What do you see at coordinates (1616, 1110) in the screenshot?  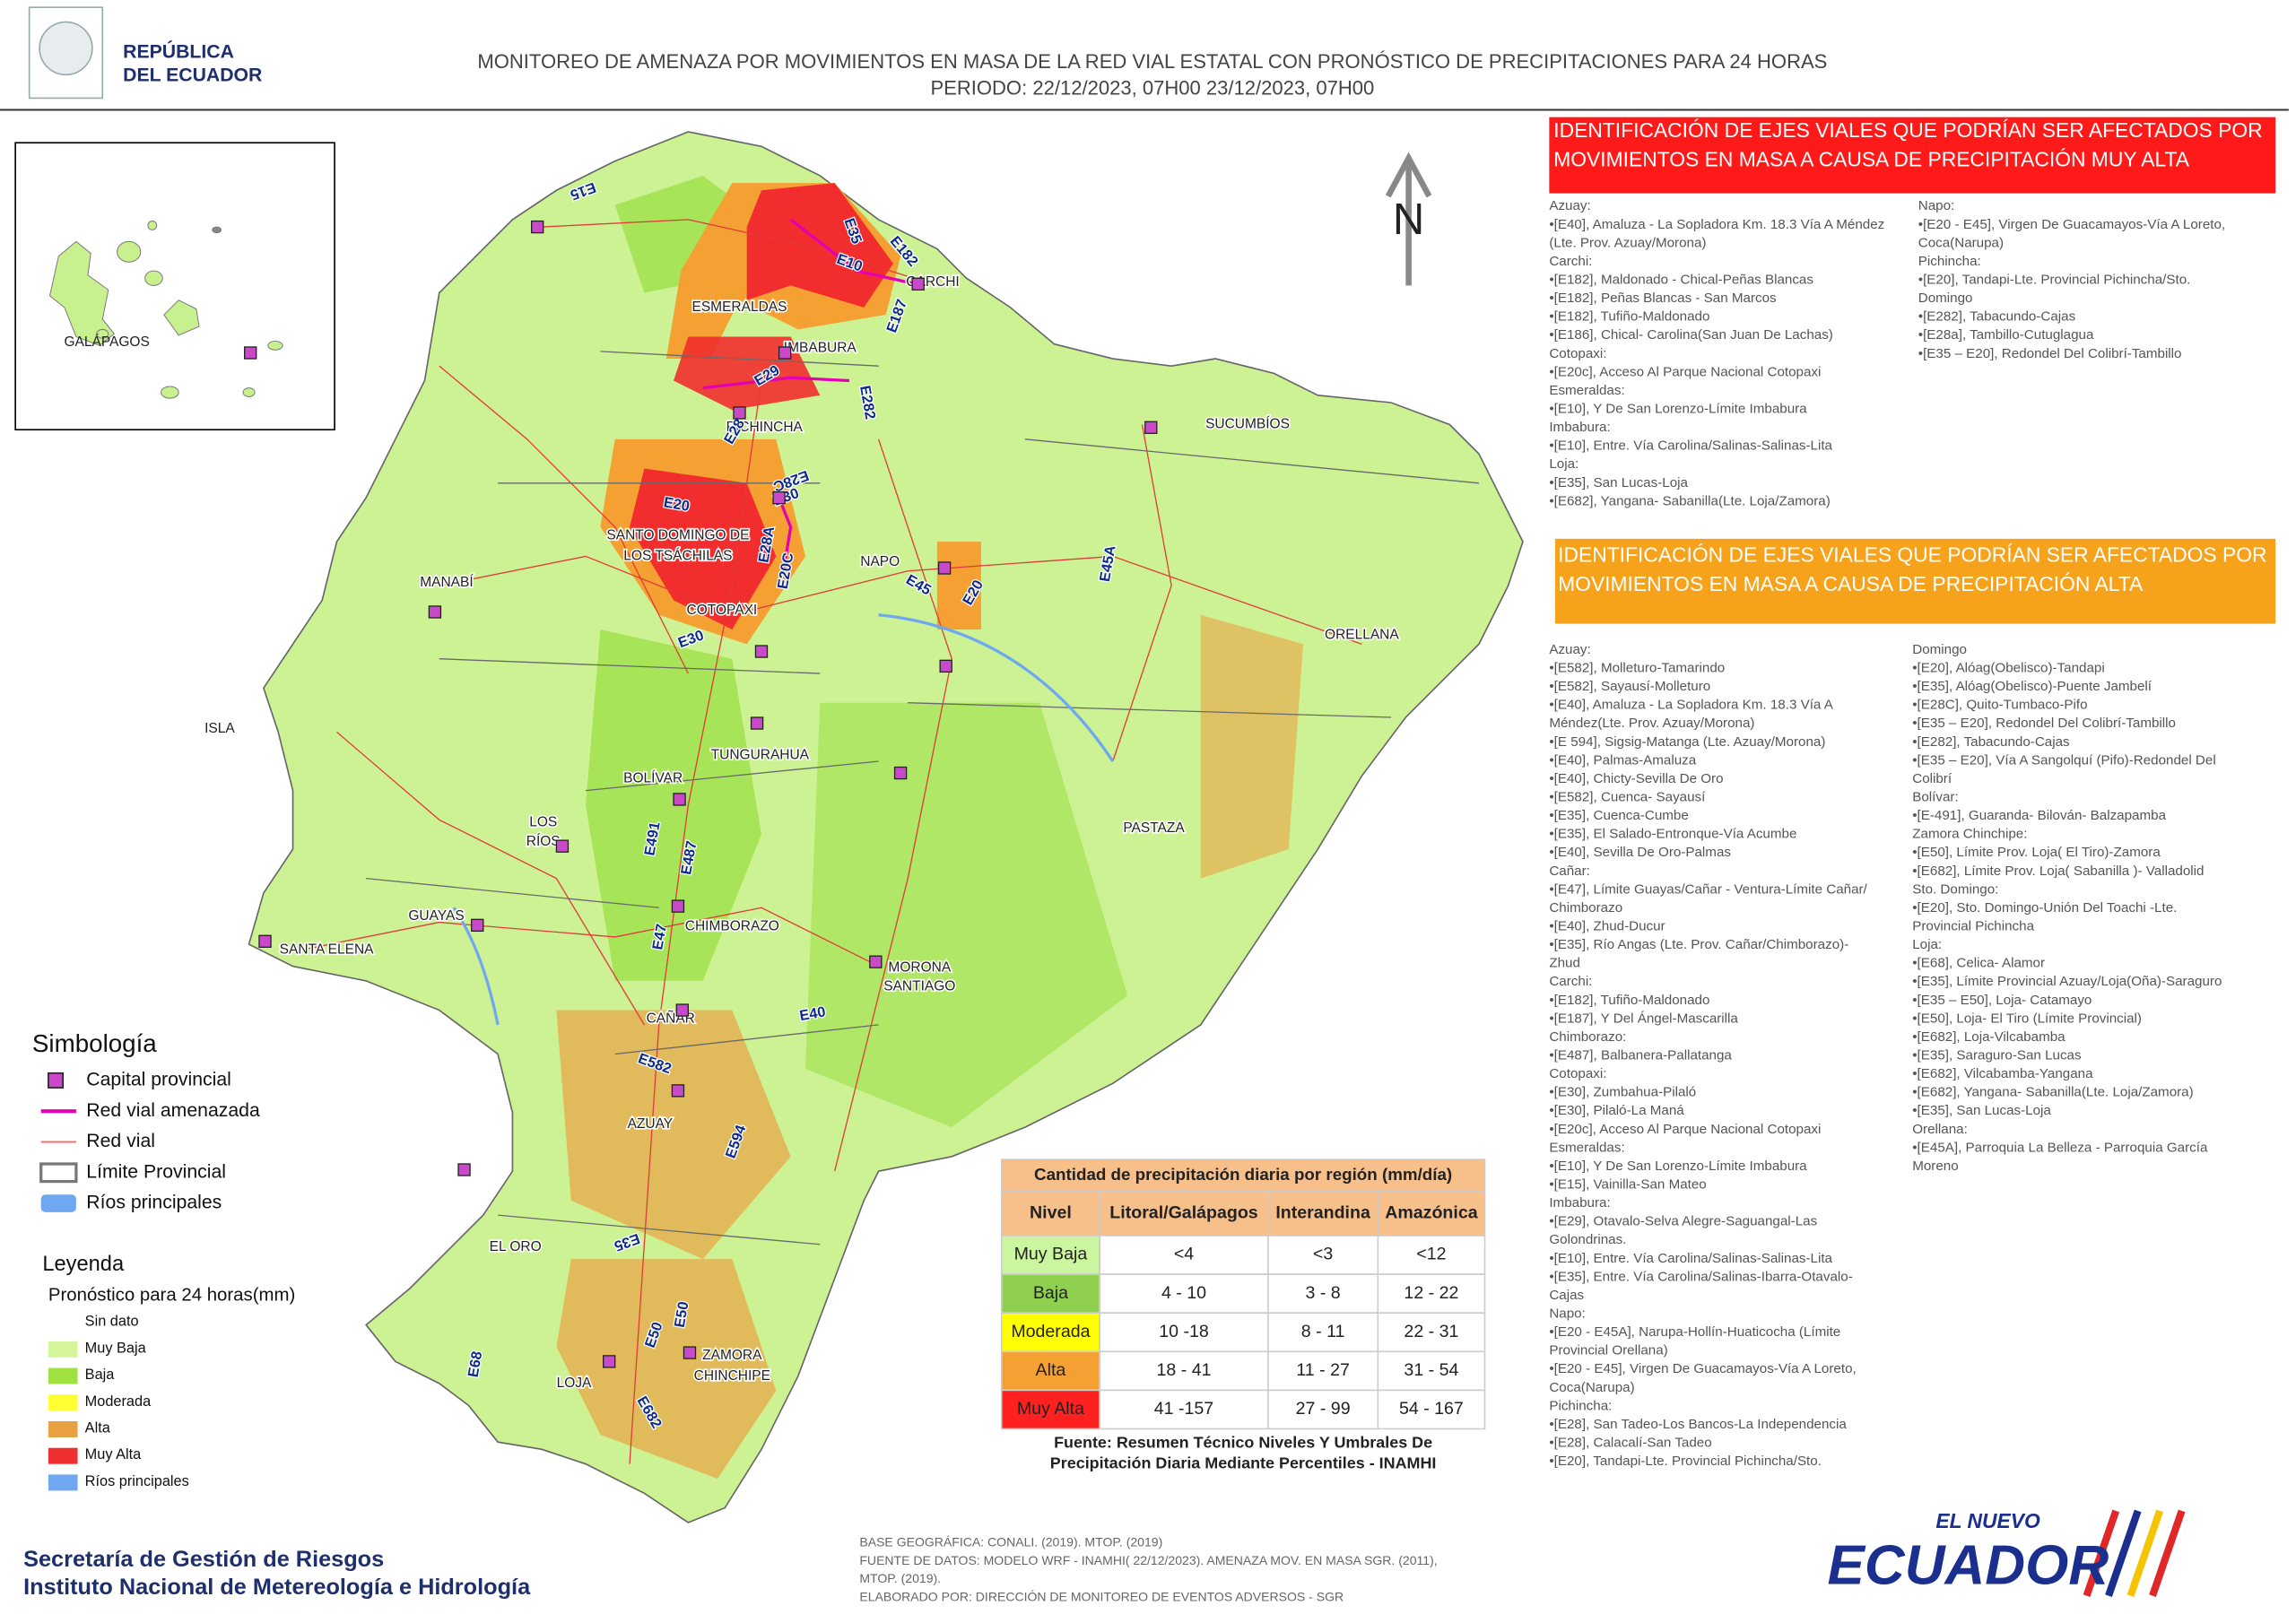 I see `road-list-item: •[E30], Pilaló-La Maná` at bounding box center [1616, 1110].